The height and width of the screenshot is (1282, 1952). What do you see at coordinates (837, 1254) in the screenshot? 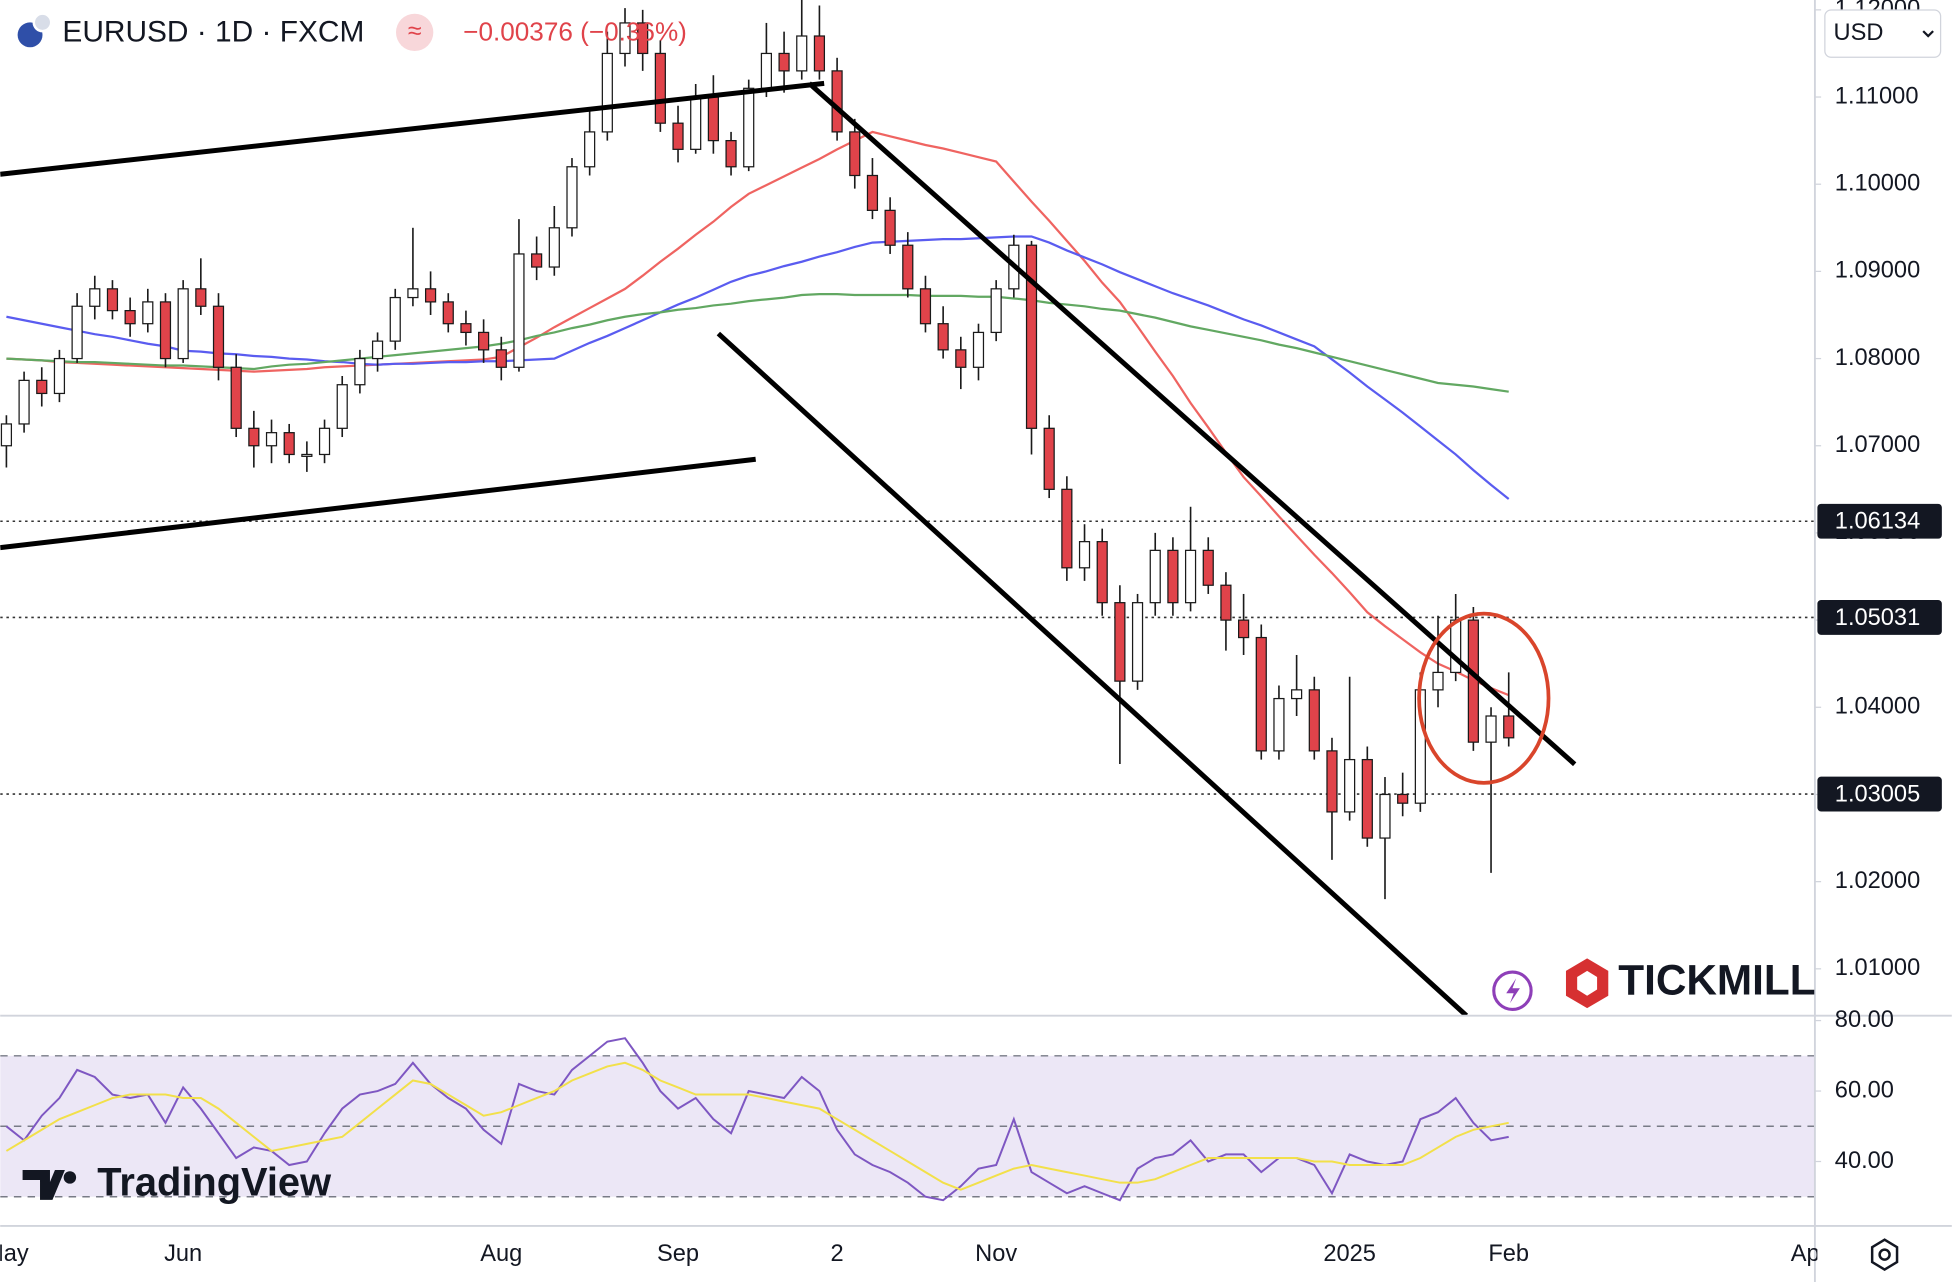
I see `x-tick-label: 2` at bounding box center [837, 1254].